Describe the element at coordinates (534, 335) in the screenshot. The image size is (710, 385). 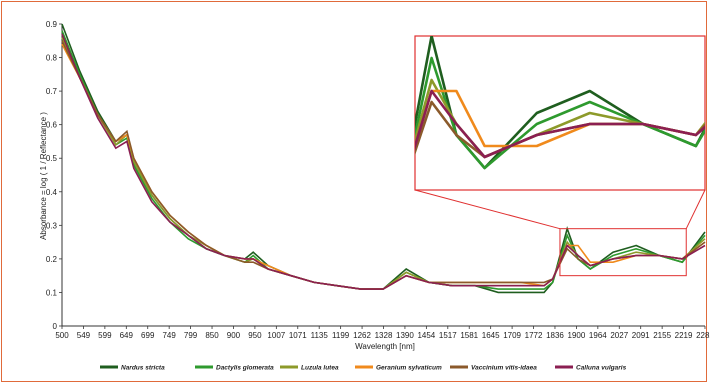
I see `x-tick-label: 1772` at that location.